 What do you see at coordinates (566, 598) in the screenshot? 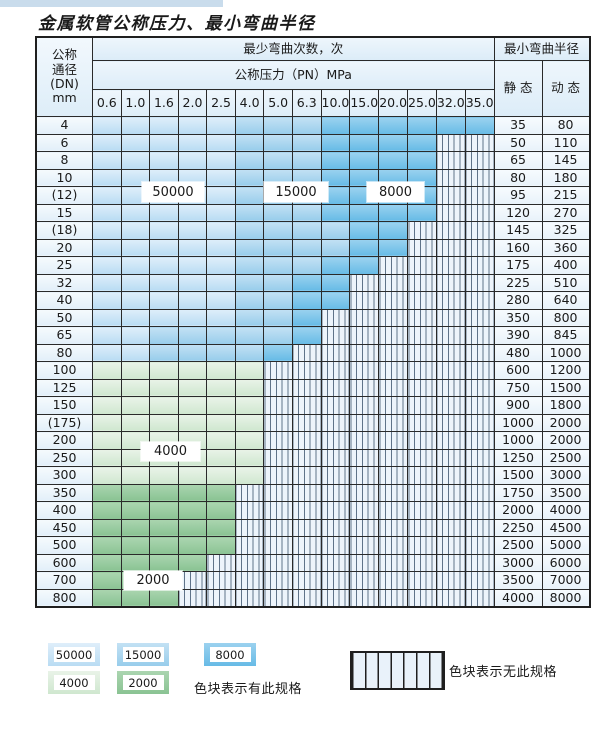
I see `dynamic-radius-cell: 8000` at bounding box center [566, 598].